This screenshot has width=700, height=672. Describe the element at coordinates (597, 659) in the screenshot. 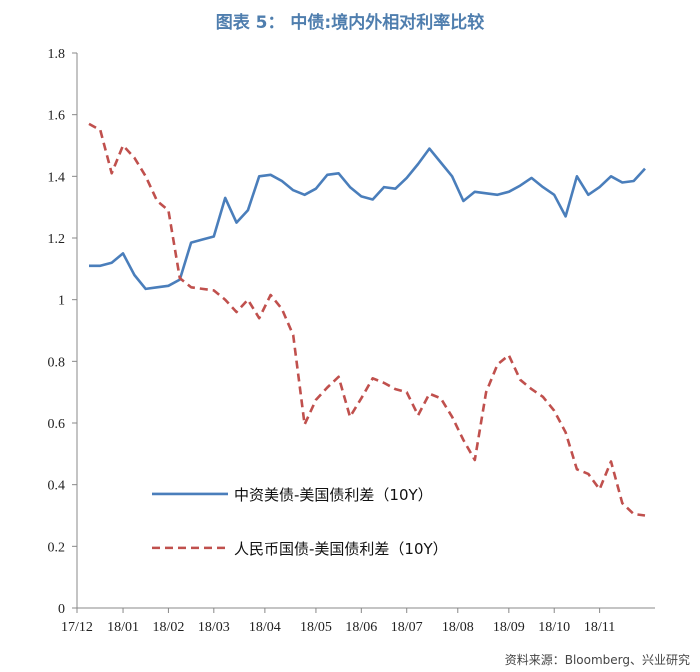

I see `source-note: 资料来源：Bloomberg、兴业研究` at that location.